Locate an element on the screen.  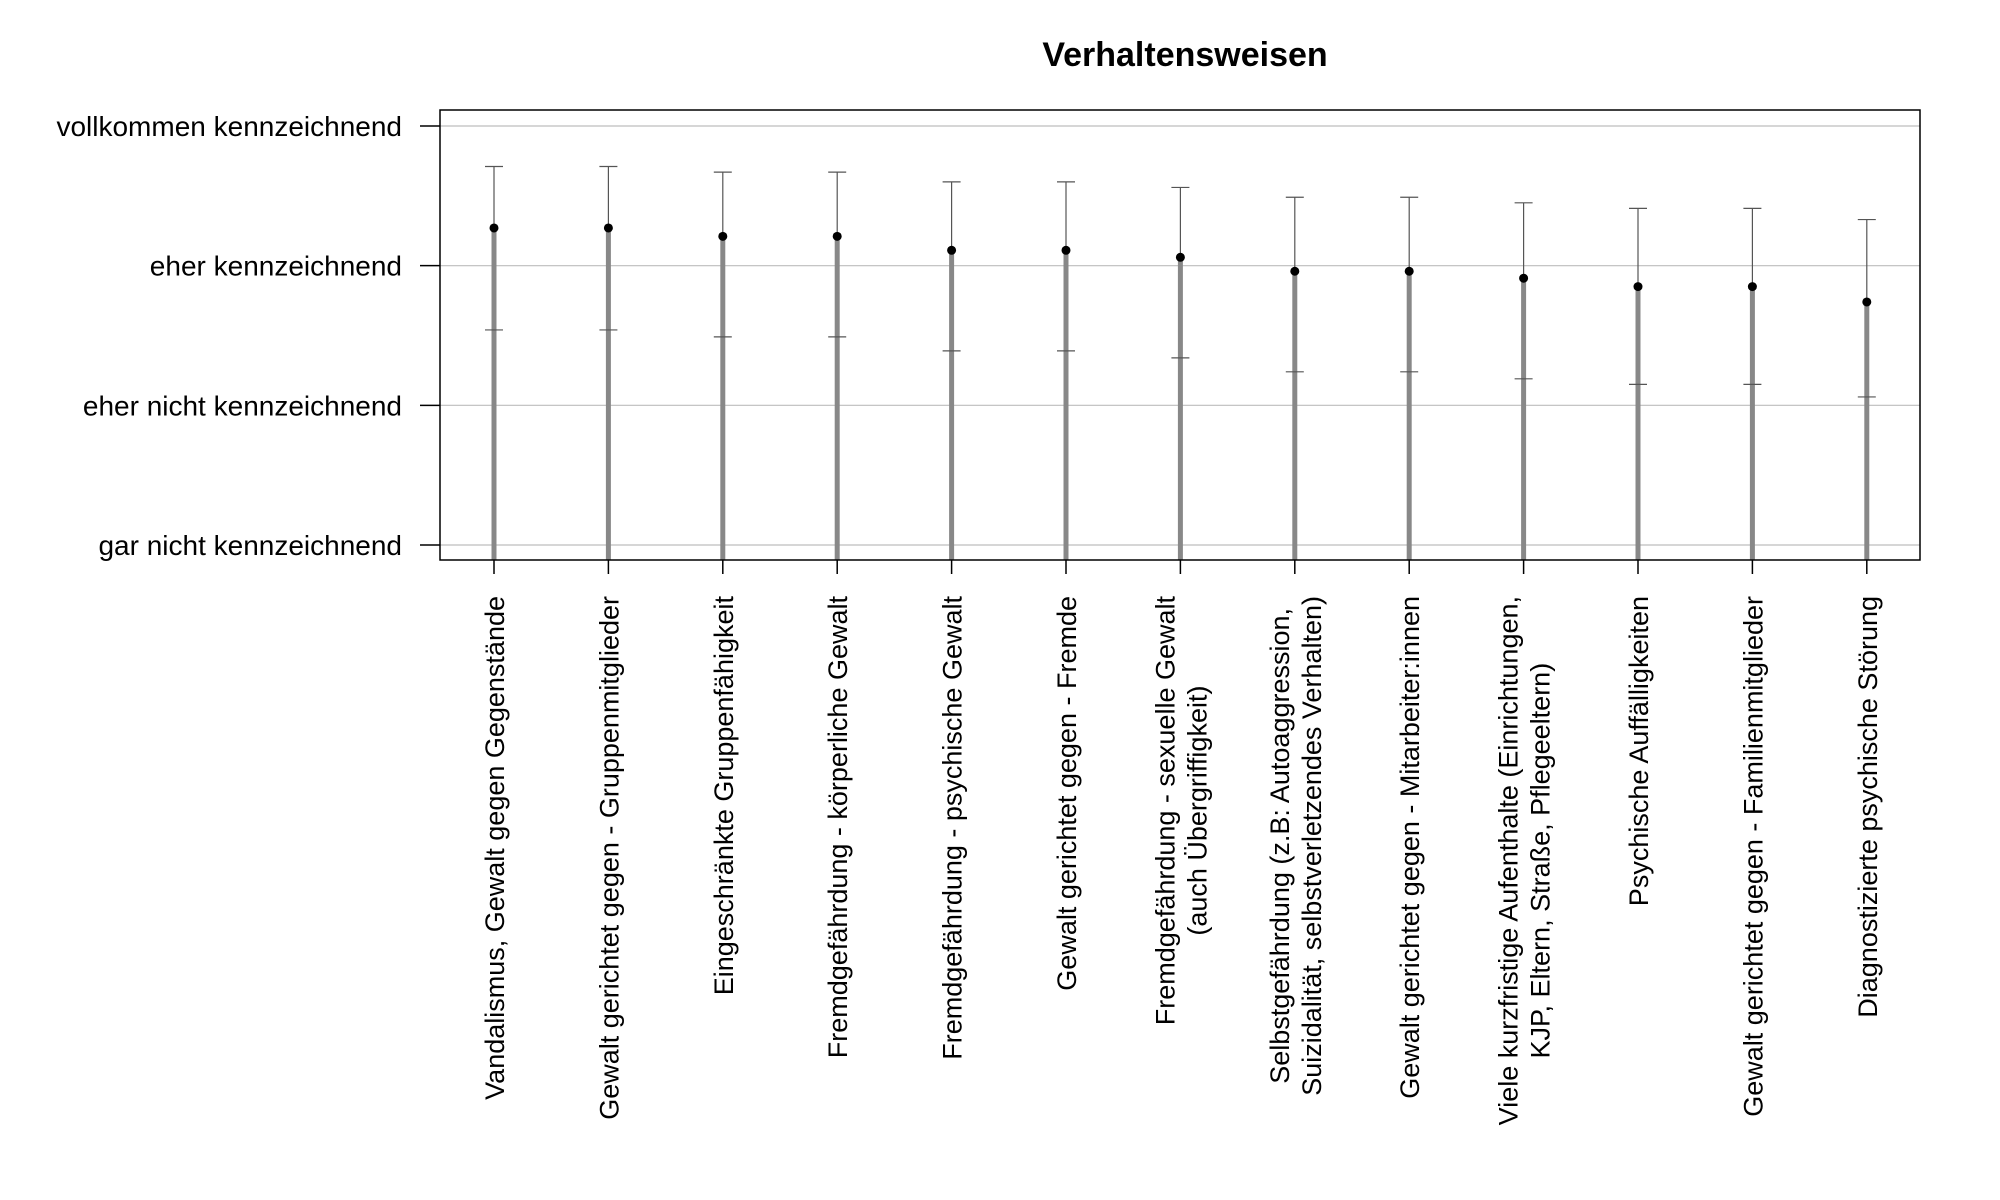
y-tick-label: vollkommen kennzeichnend is located at coordinates (229, 126).